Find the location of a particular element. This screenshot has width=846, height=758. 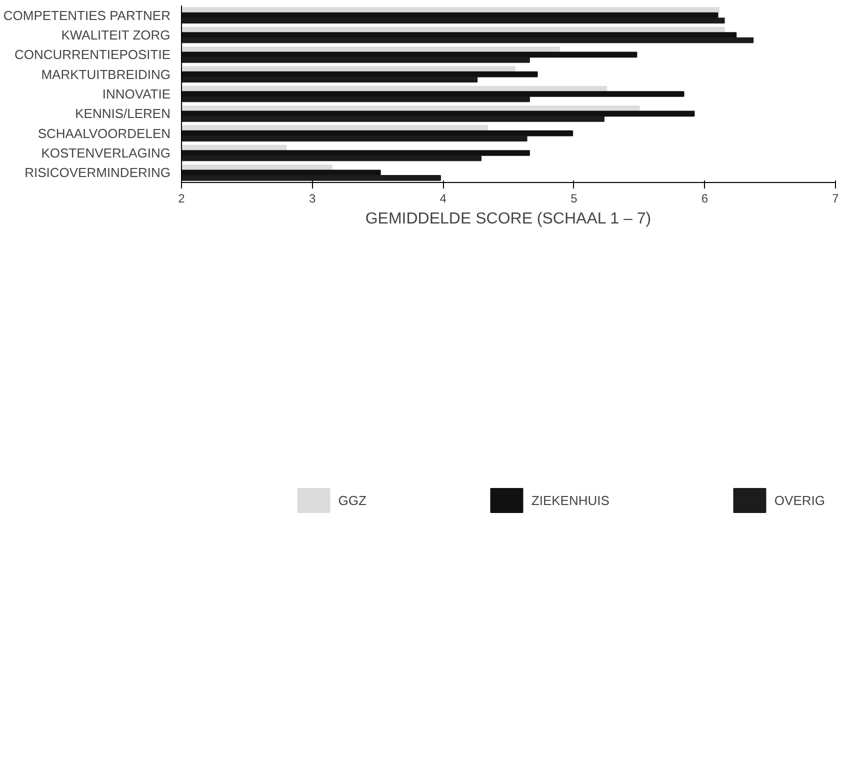

x-tick-label: 3 is located at coordinates (312, 199).